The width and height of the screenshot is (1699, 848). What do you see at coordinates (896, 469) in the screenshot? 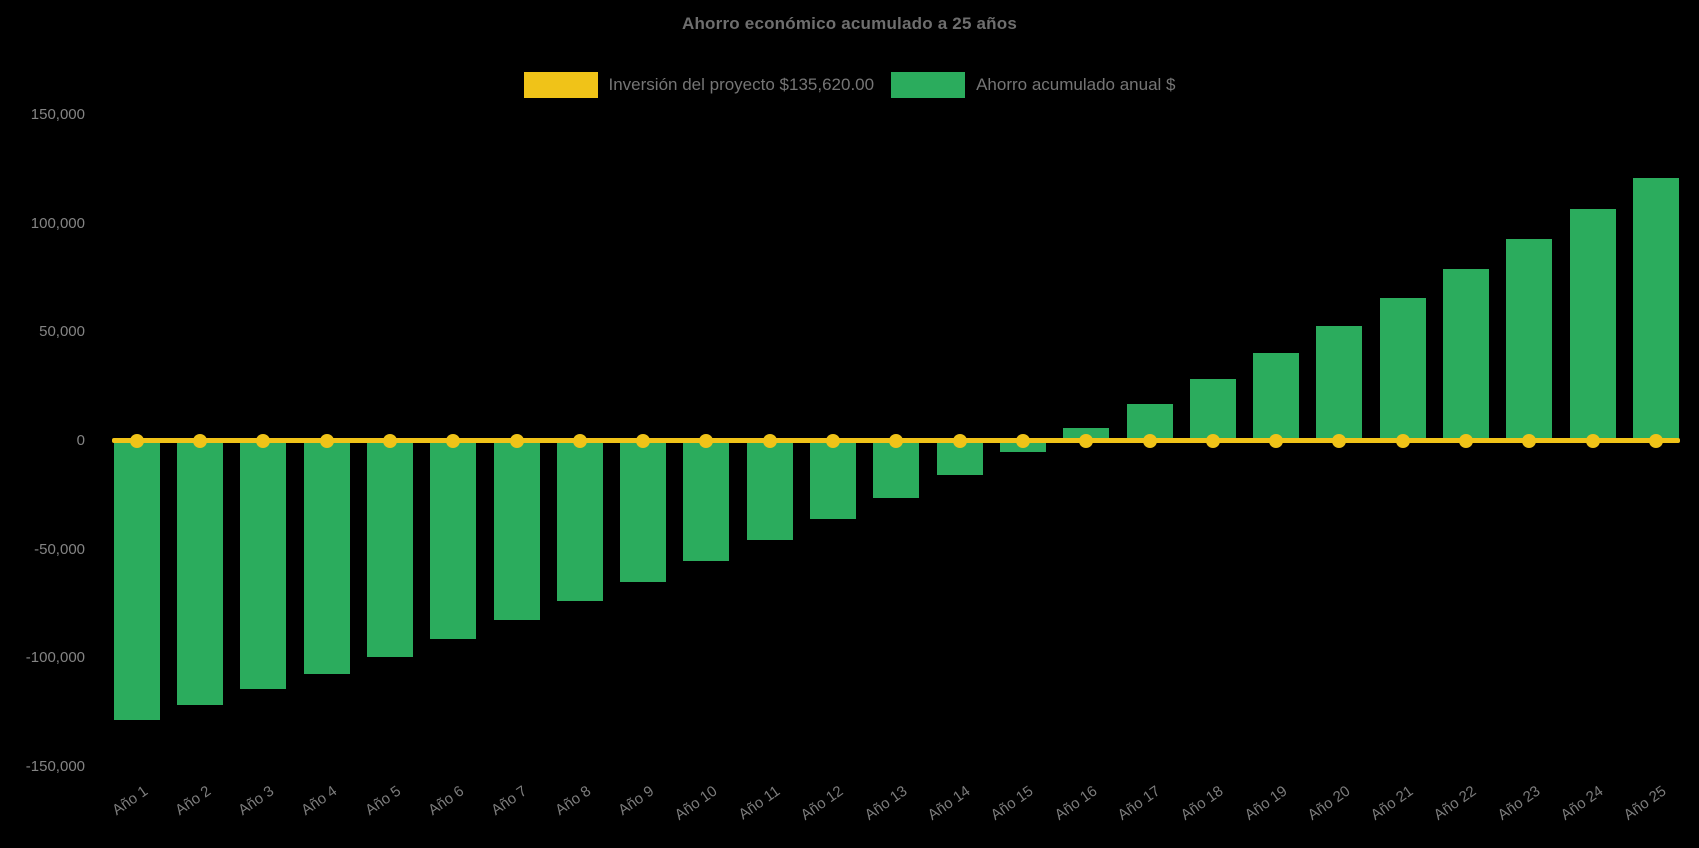
I see `bar-año-13` at bounding box center [896, 469].